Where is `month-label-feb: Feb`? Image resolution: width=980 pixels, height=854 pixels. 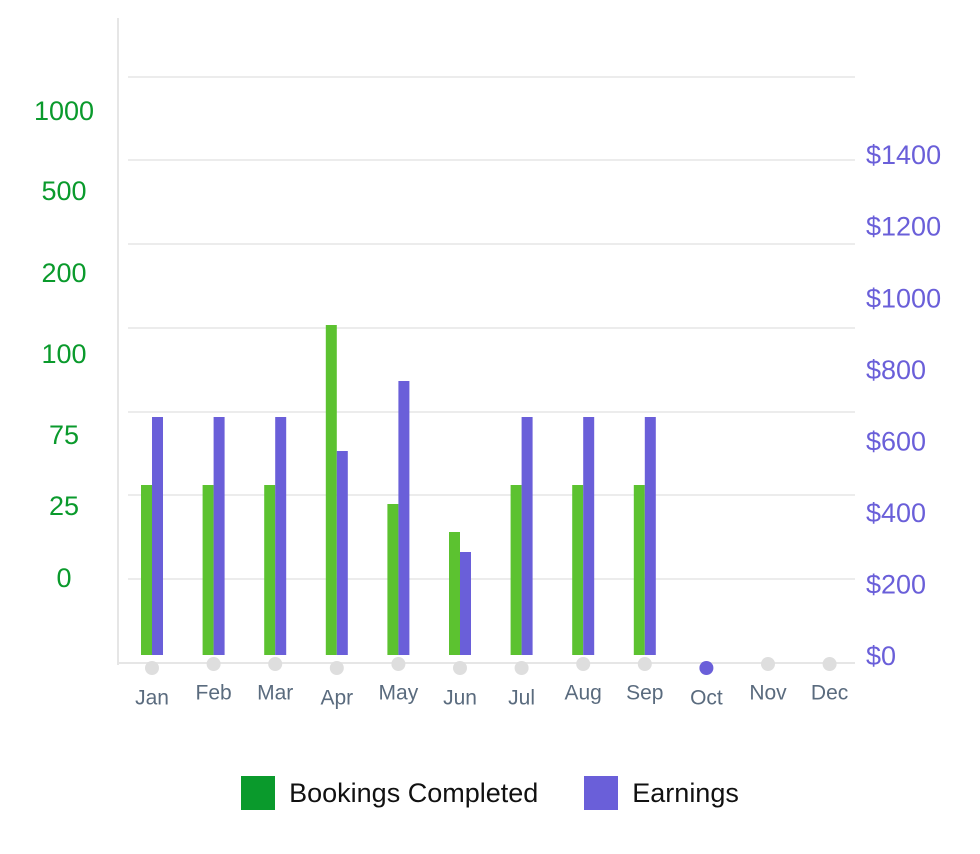 month-label-feb: Feb is located at coordinates (214, 693).